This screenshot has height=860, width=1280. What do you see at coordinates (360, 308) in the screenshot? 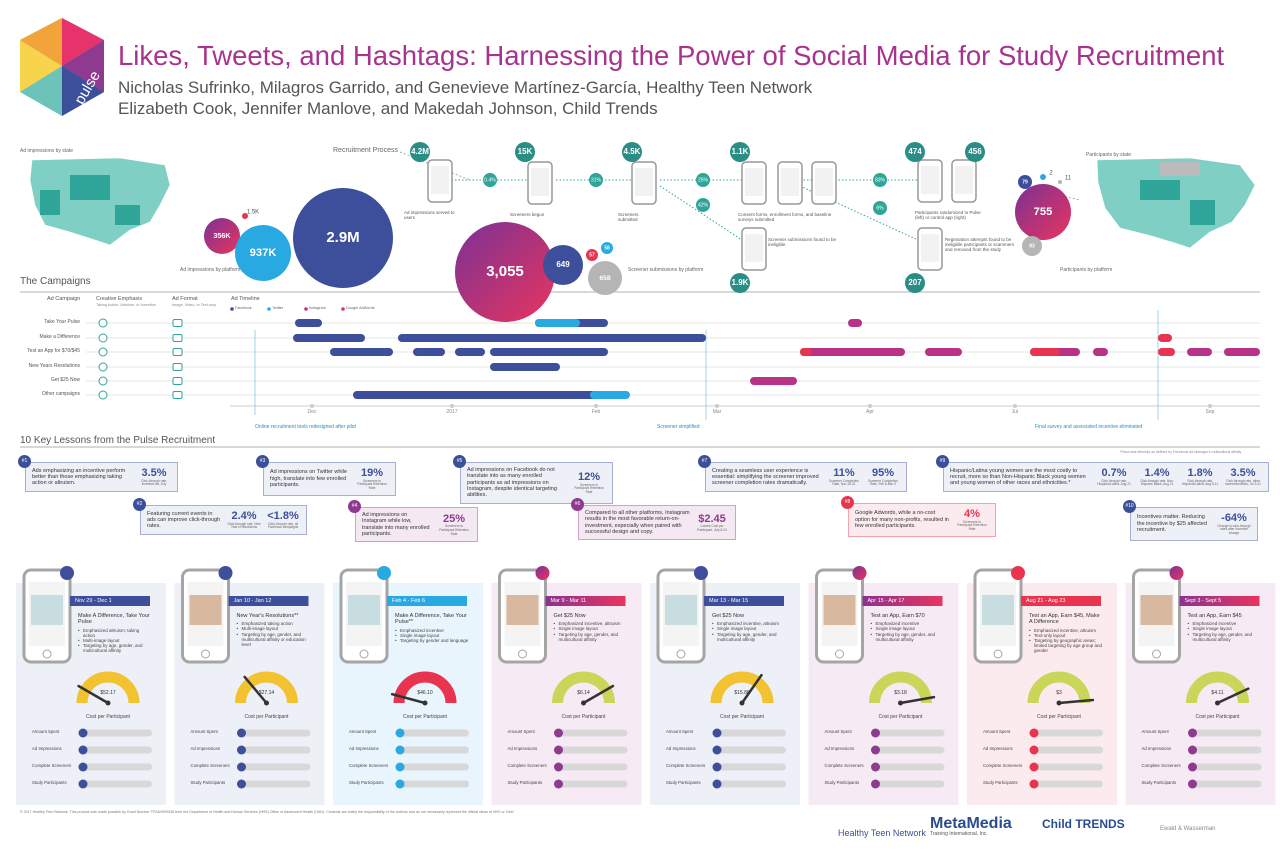
I see `legend-label: Google AdWords` at bounding box center [360, 308].